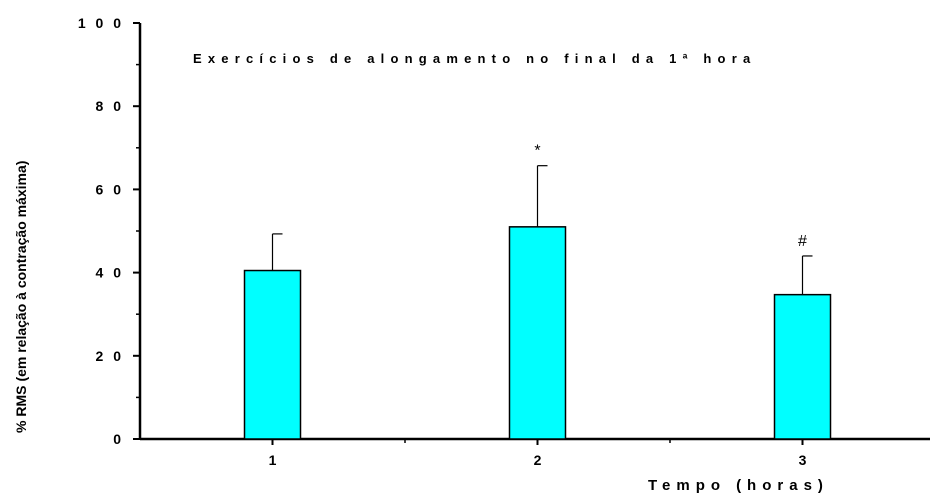  What do you see at coordinates (110, 356) in the screenshot?
I see `y-tick-label: 2 0` at bounding box center [110, 356].